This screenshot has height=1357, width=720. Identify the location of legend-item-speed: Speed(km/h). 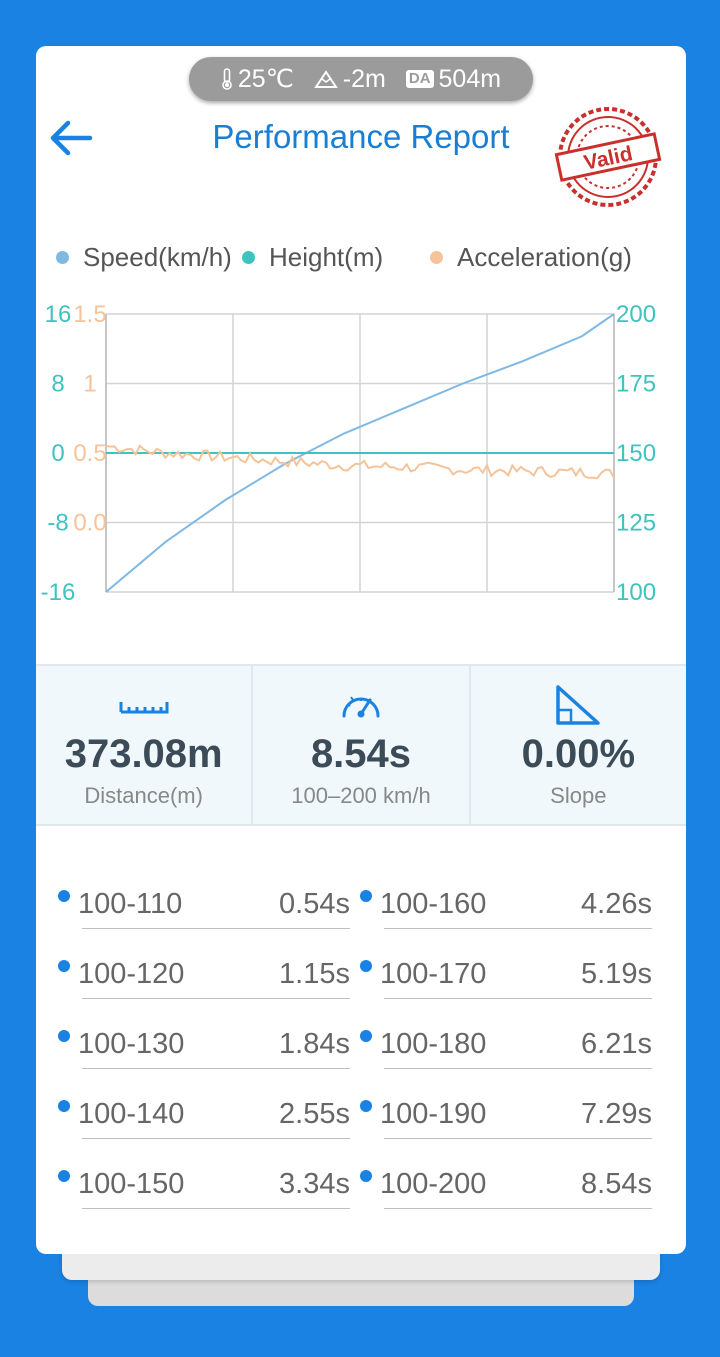
(144, 257).